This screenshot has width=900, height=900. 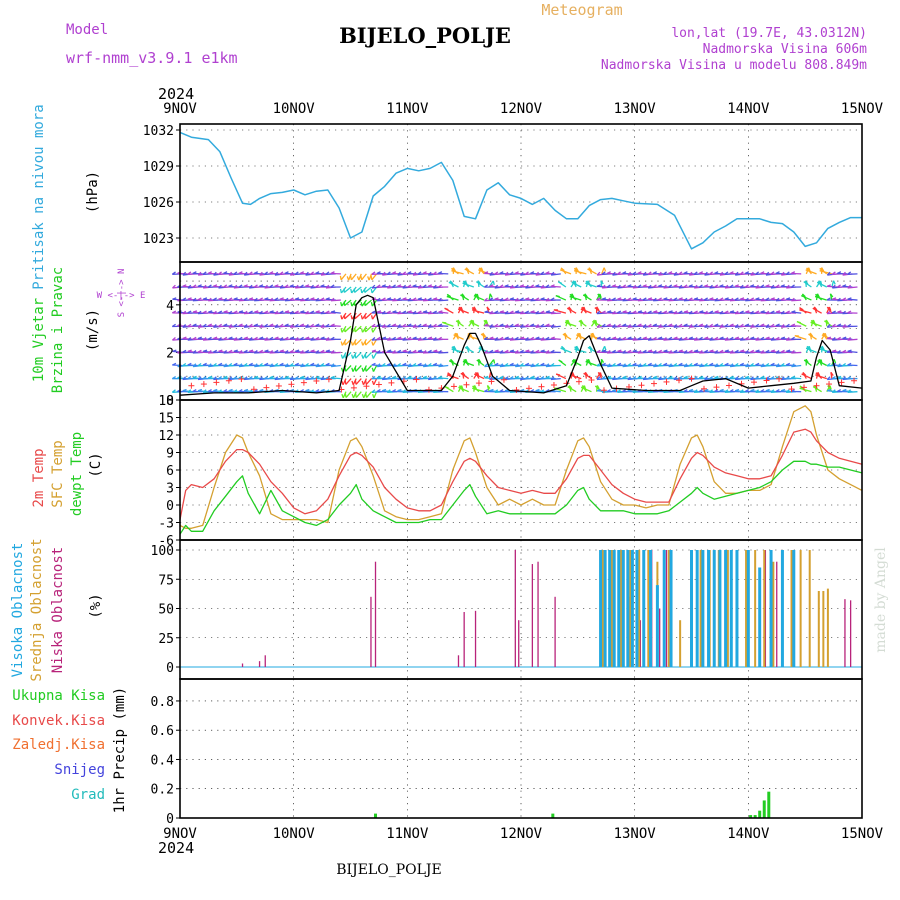 I want to click on pressure-tick-label: 1029, so click(x=158, y=167).